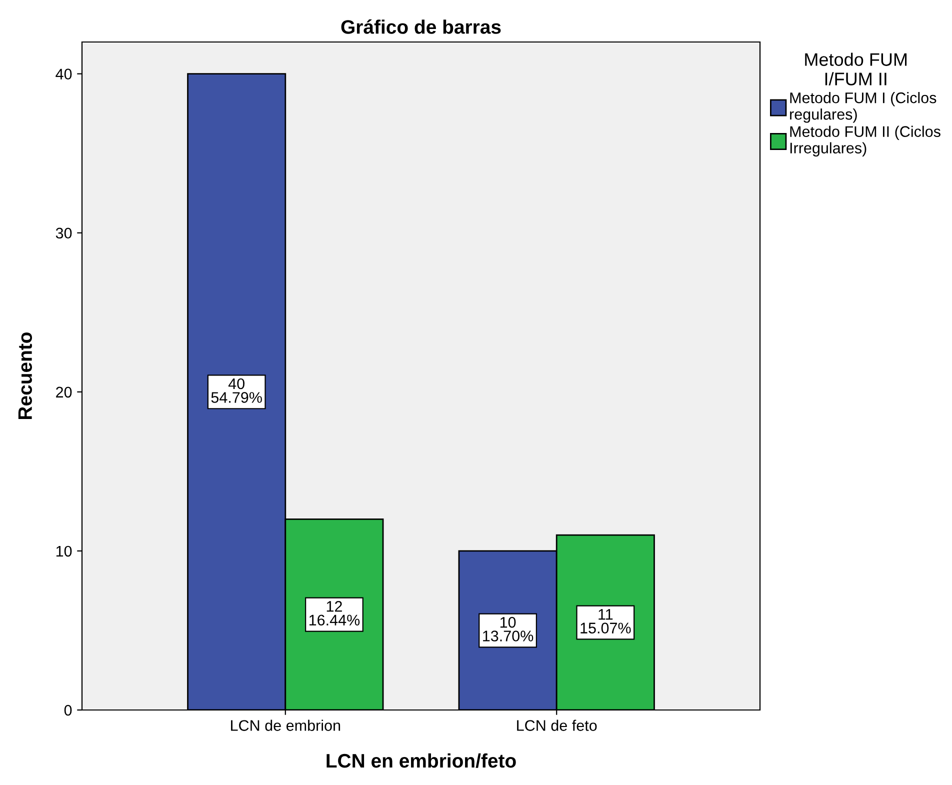 The width and height of the screenshot is (952, 785). Describe the element at coordinates (64, 233) in the screenshot. I see `y-tick-label: 30` at that location.